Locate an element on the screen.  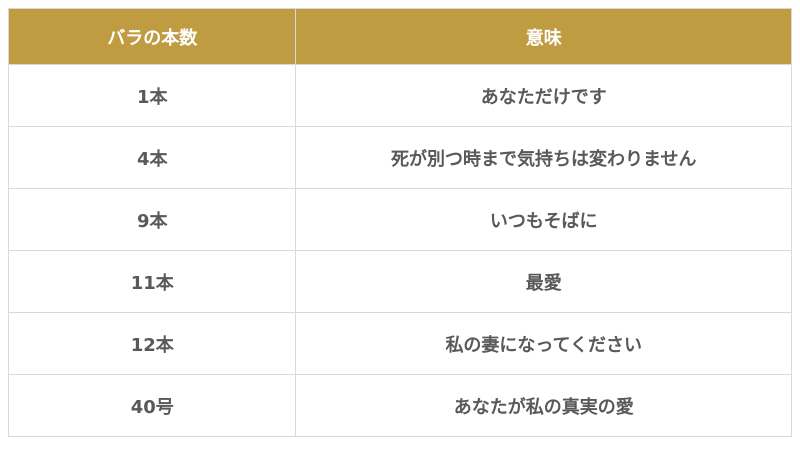
header-row: バラの本数 意味 is located at coordinates (399, 36).